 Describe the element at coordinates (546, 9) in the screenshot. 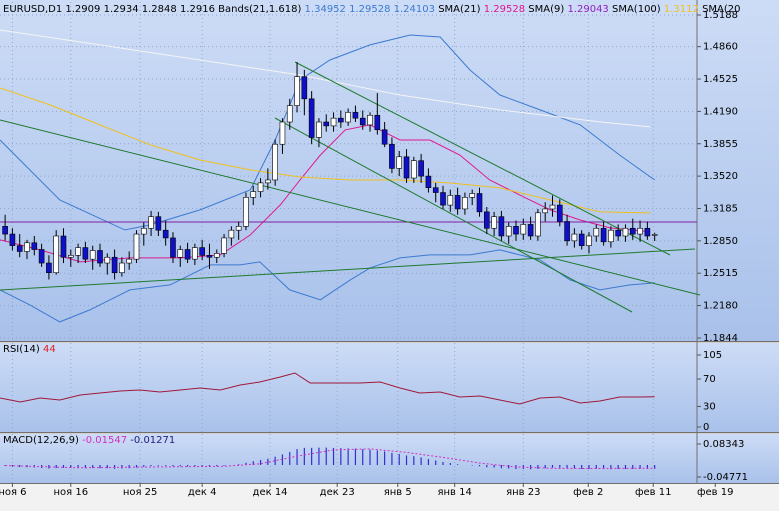

I see `header-text: SMA(9)` at that location.